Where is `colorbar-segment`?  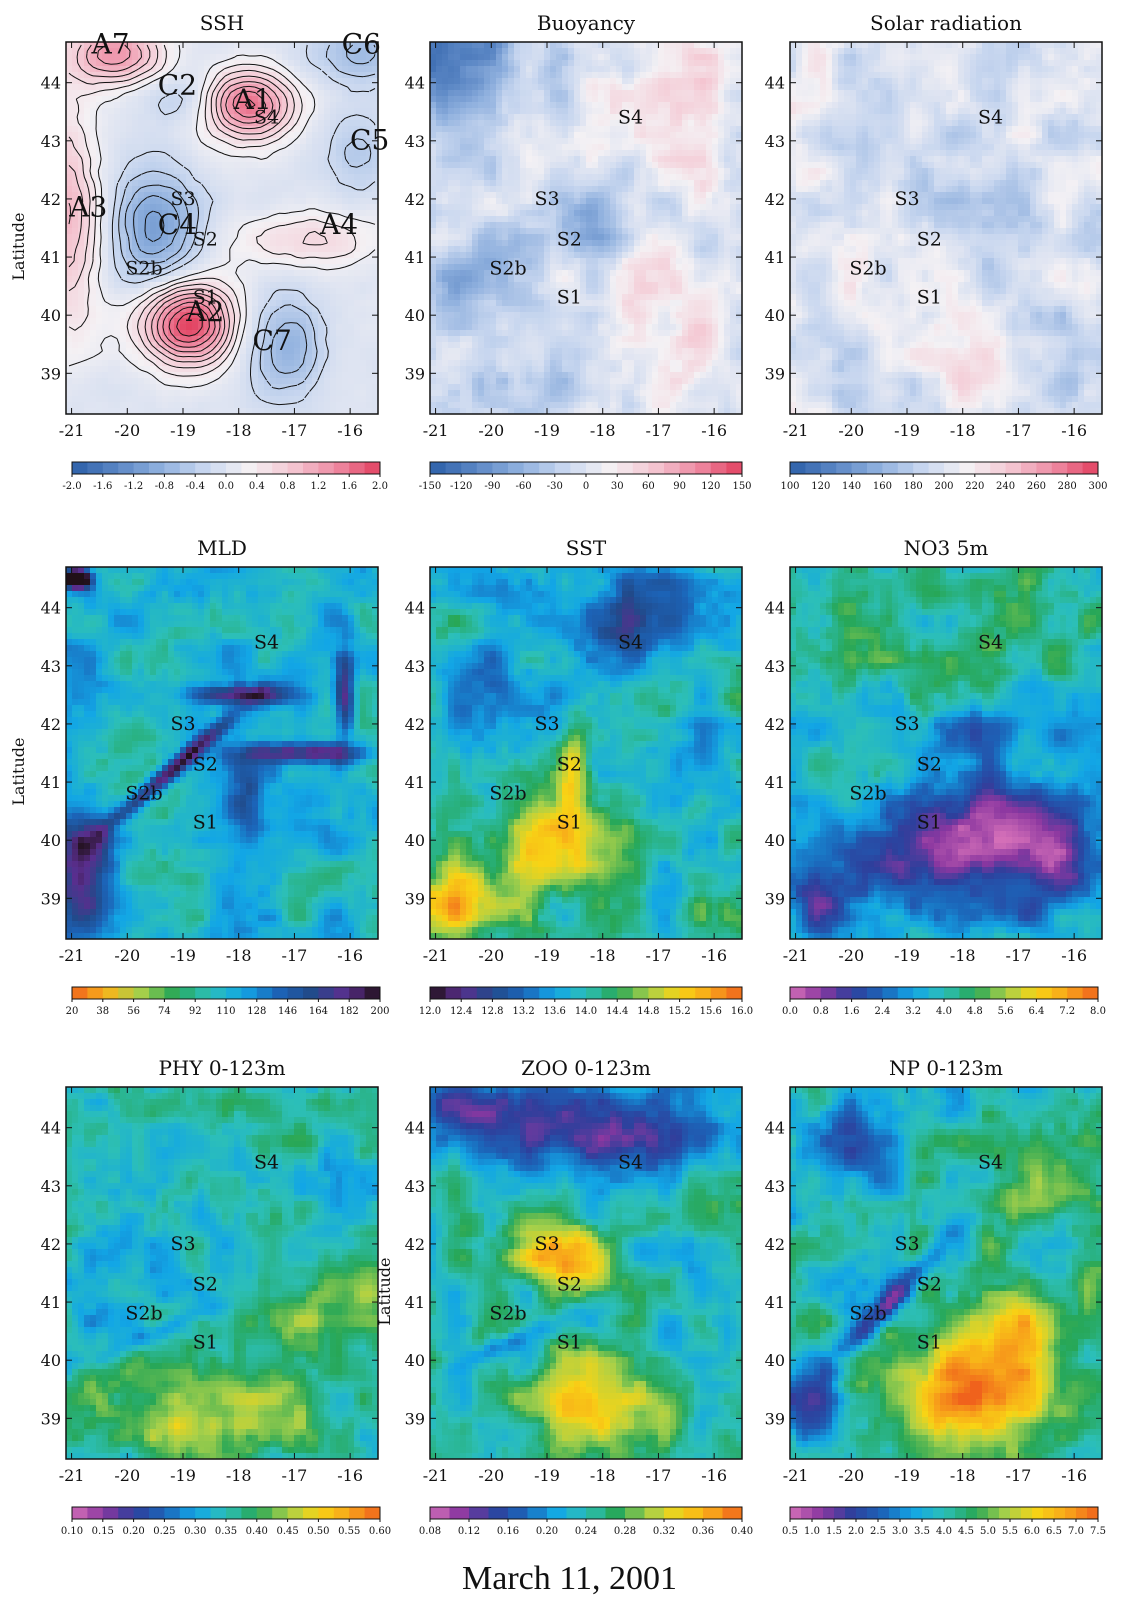
colorbar-segment is located at coordinates (187, 468).